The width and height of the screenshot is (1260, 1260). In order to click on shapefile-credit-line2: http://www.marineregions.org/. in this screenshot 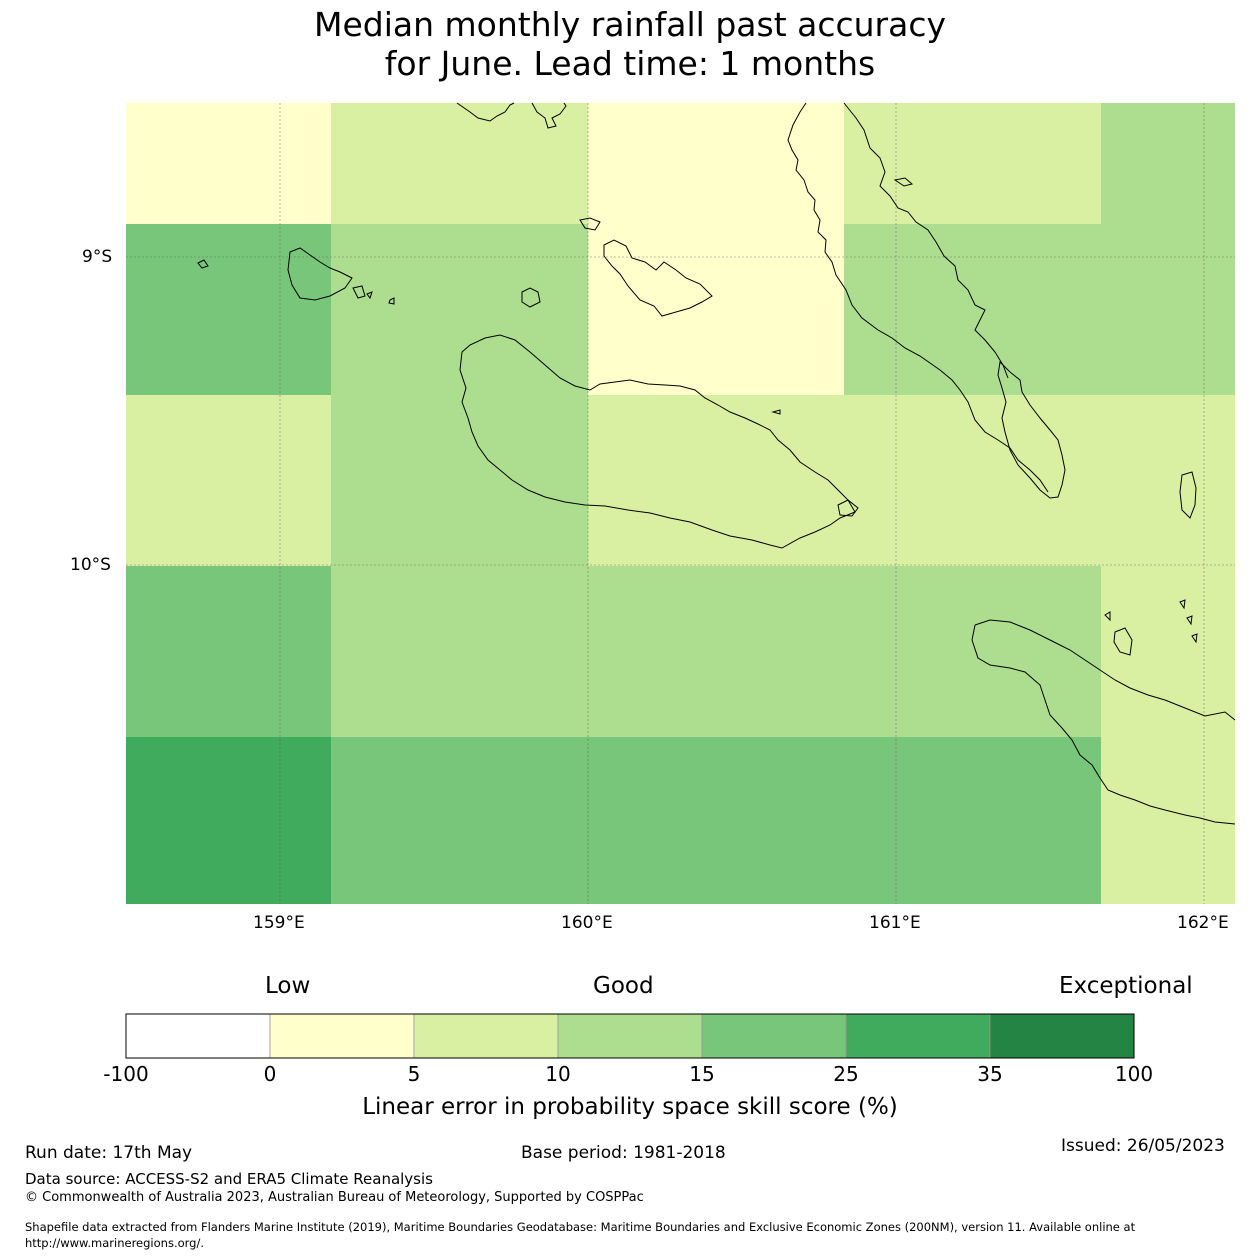, I will do `click(114, 1243)`.